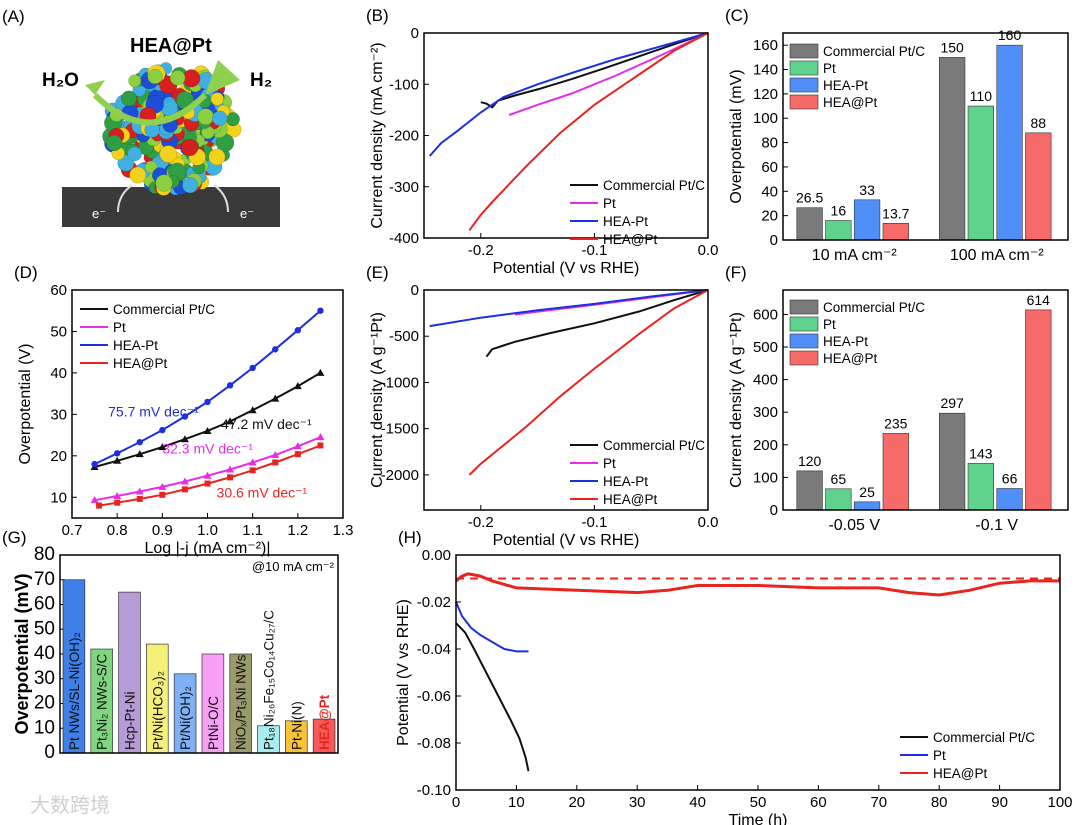 This screenshot has height=825, width=1080. Describe the element at coordinates (269, 680) in the screenshot. I see `bar-category-label: Pt₁₈Ni₂₆Fe₁₅Co₁₄Cu₂₇/C` at that location.